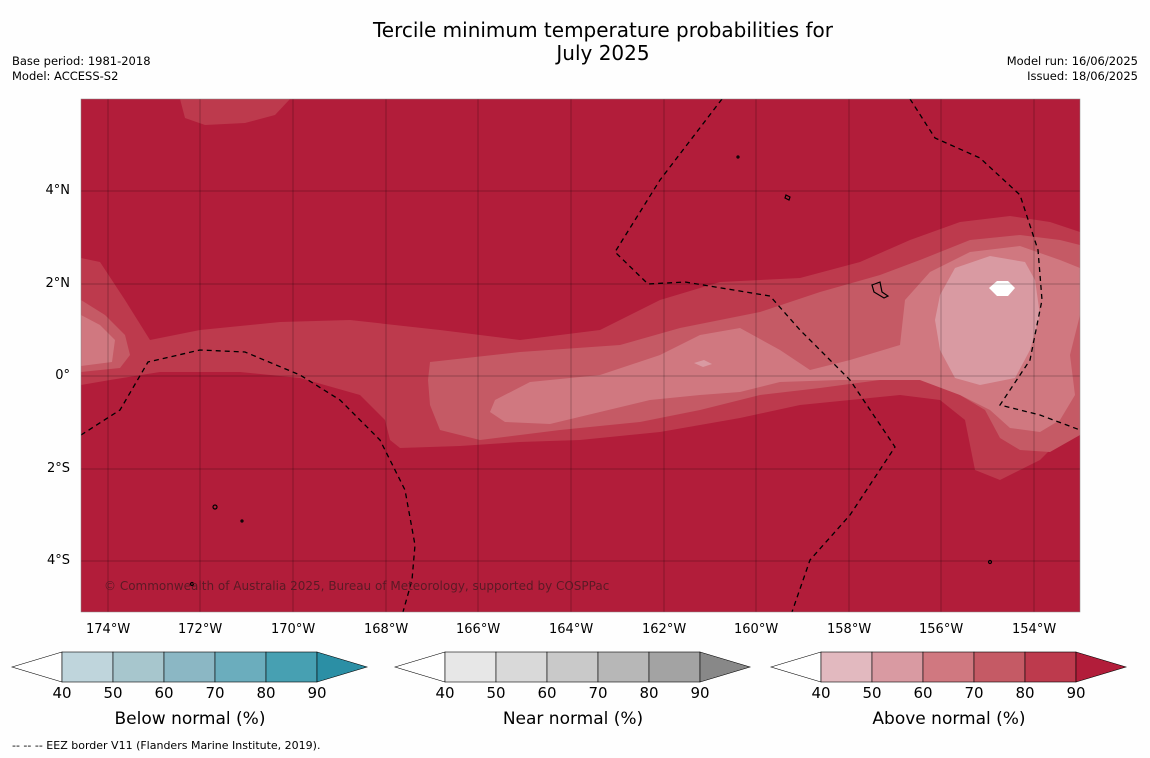 This screenshot has height=758, width=1150. What do you see at coordinates (573, 719) in the screenshot?
I see `colorbar-title-near: Near normal (%)` at bounding box center [573, 719].